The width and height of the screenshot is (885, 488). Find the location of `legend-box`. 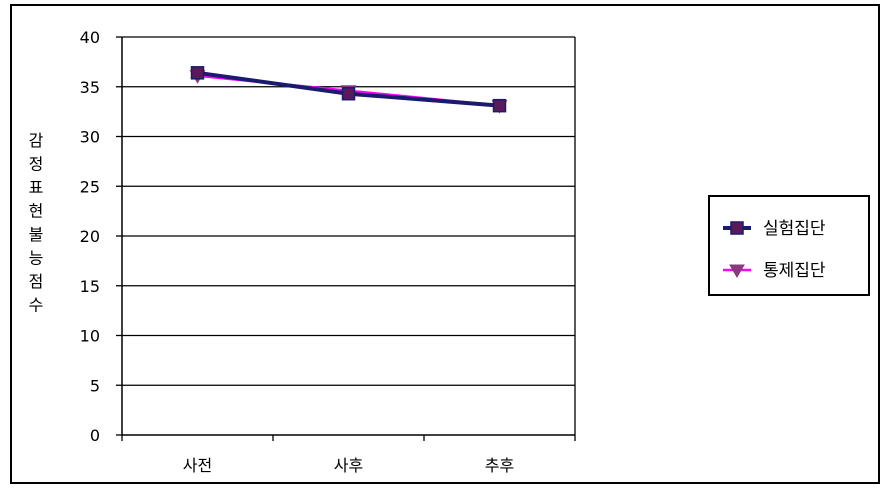

legend-box is located at coordinates (789, 245).